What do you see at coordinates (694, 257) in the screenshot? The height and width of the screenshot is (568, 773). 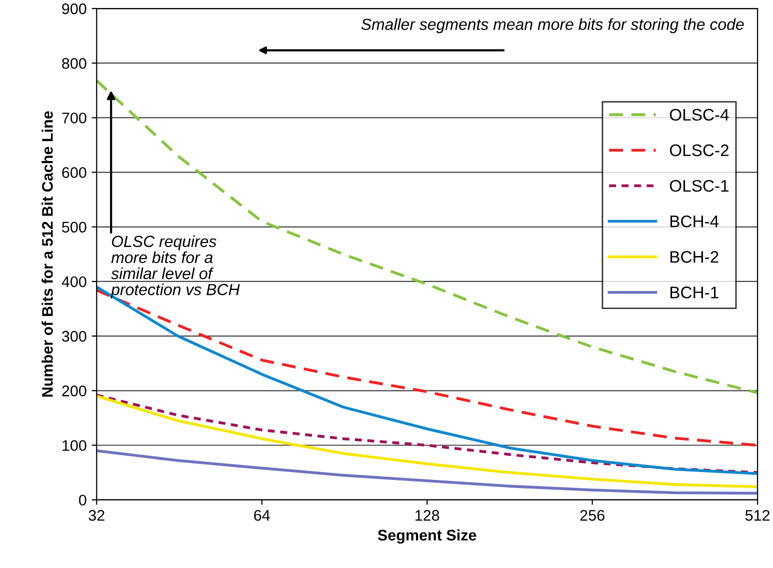 I see `legend-label: BCH-2` at bounding box center [694, 257].